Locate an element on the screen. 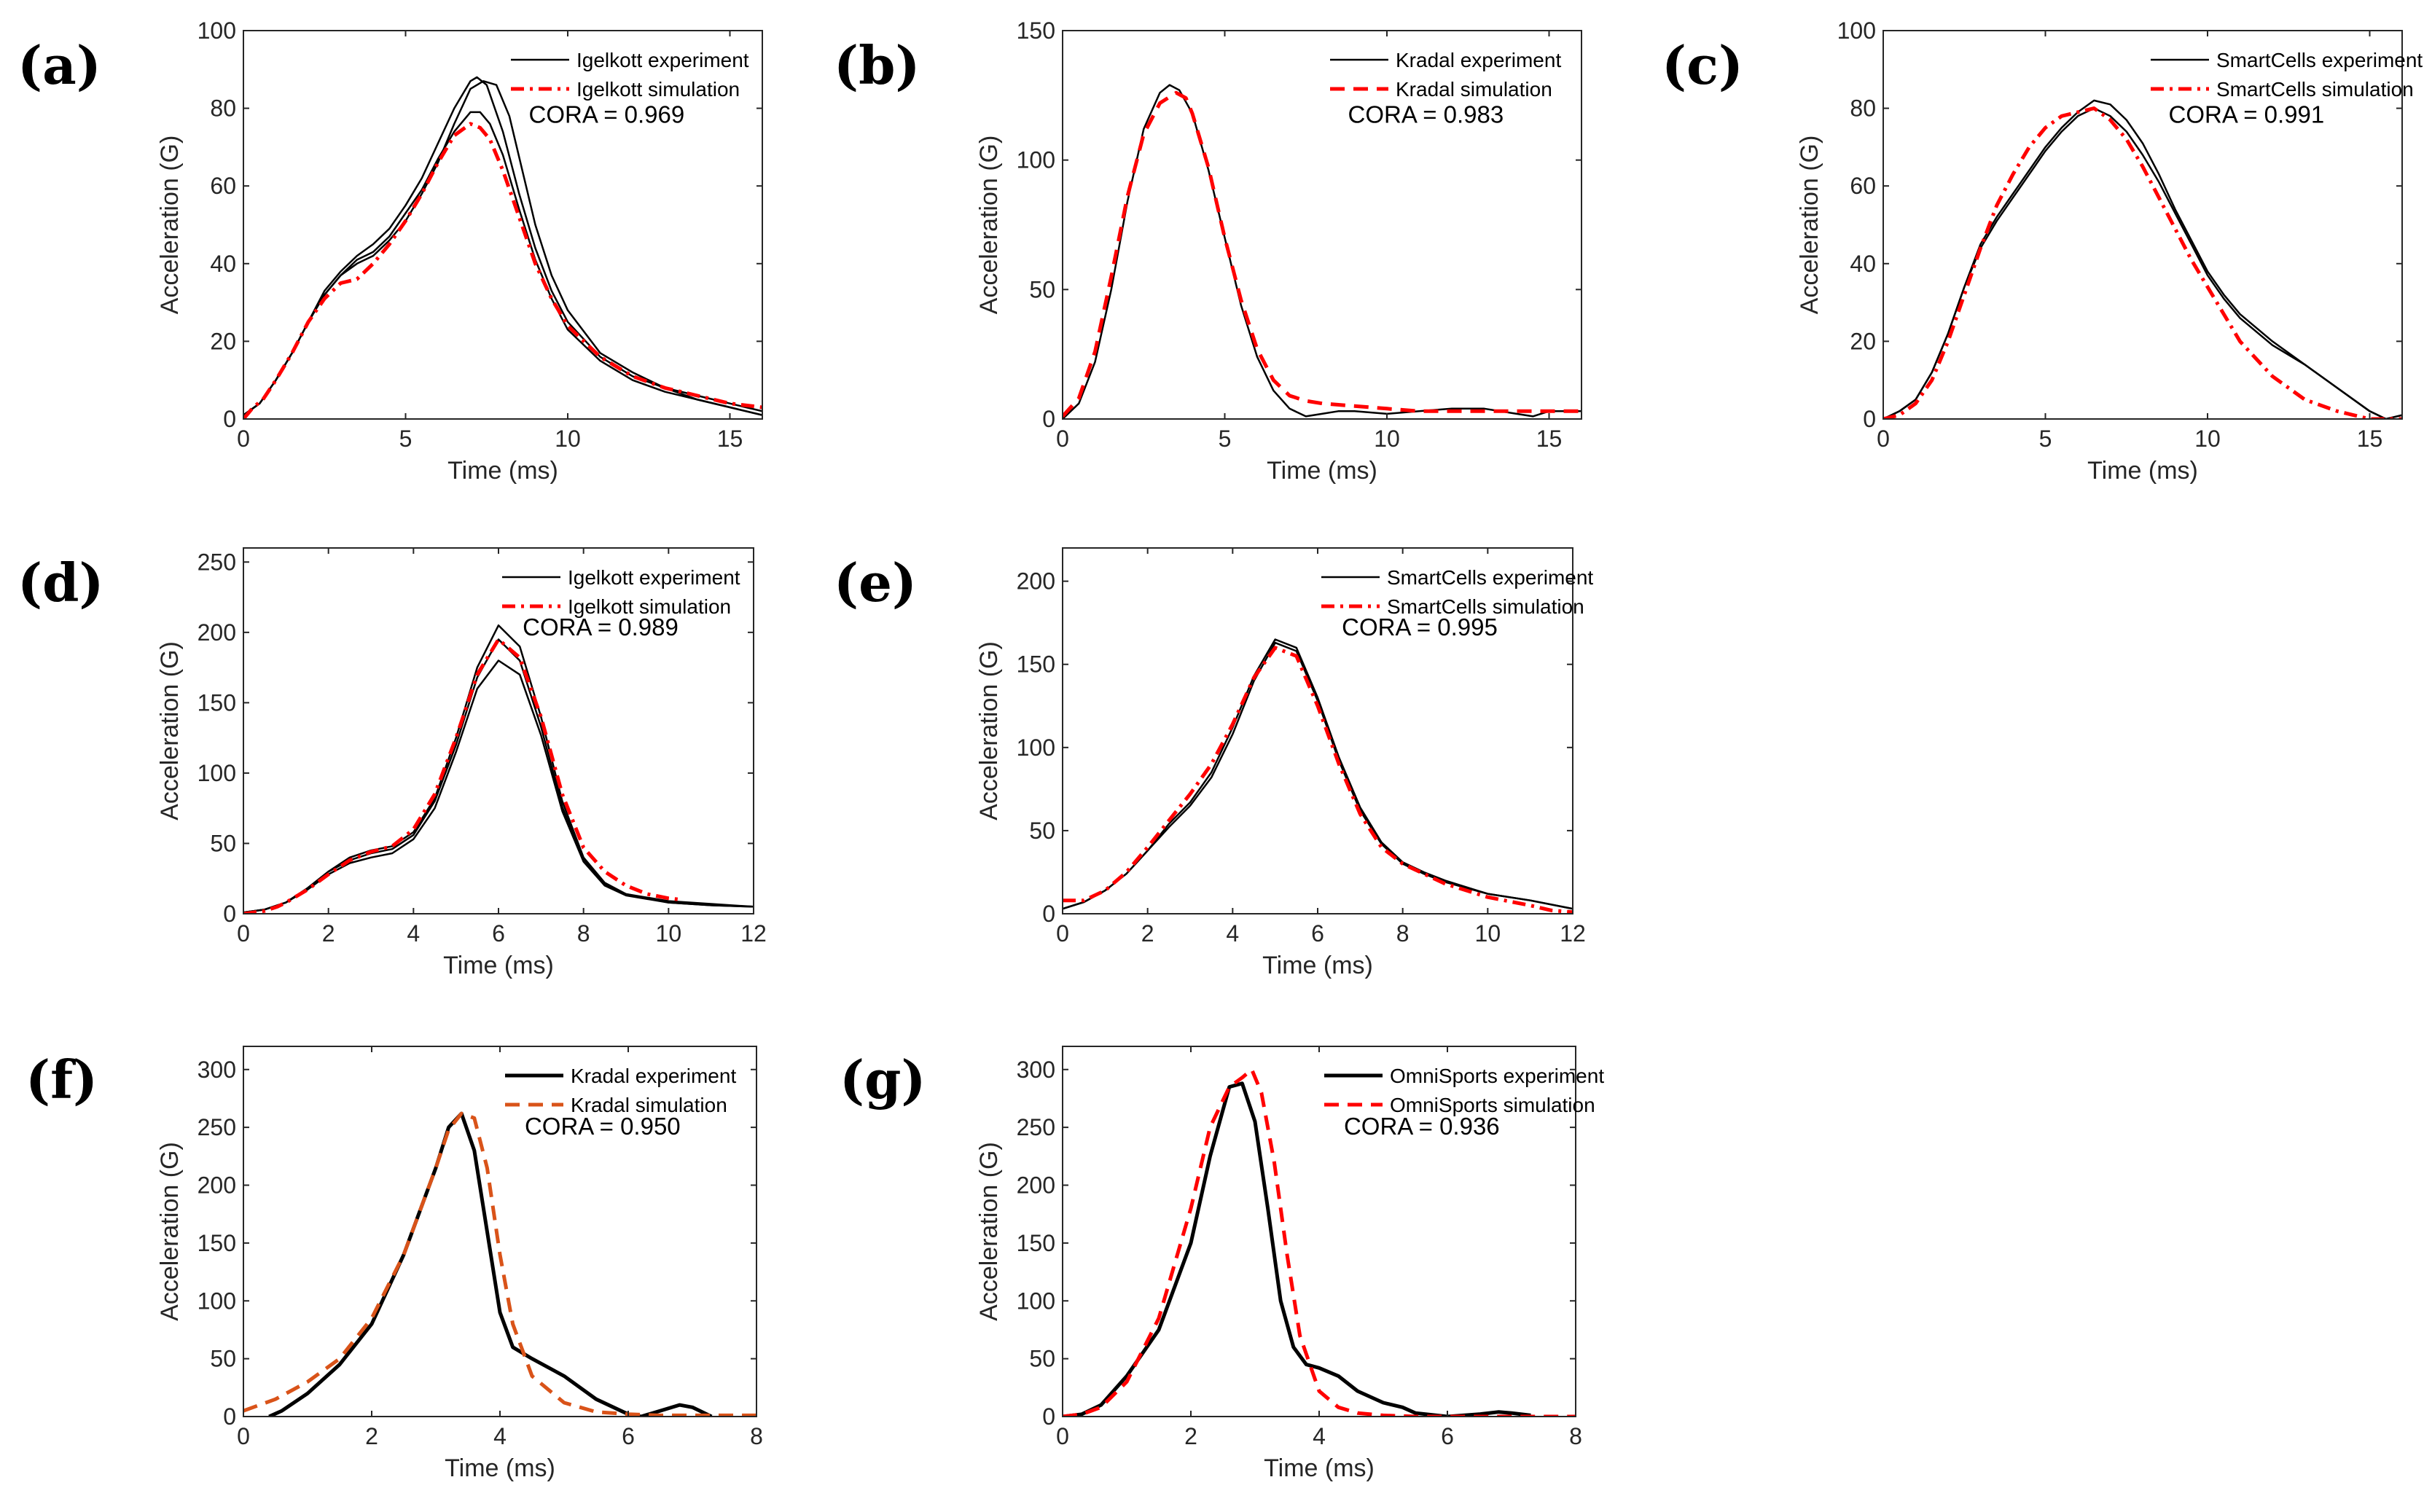  panel-label: (c) is located at coordinates (1702, 65).